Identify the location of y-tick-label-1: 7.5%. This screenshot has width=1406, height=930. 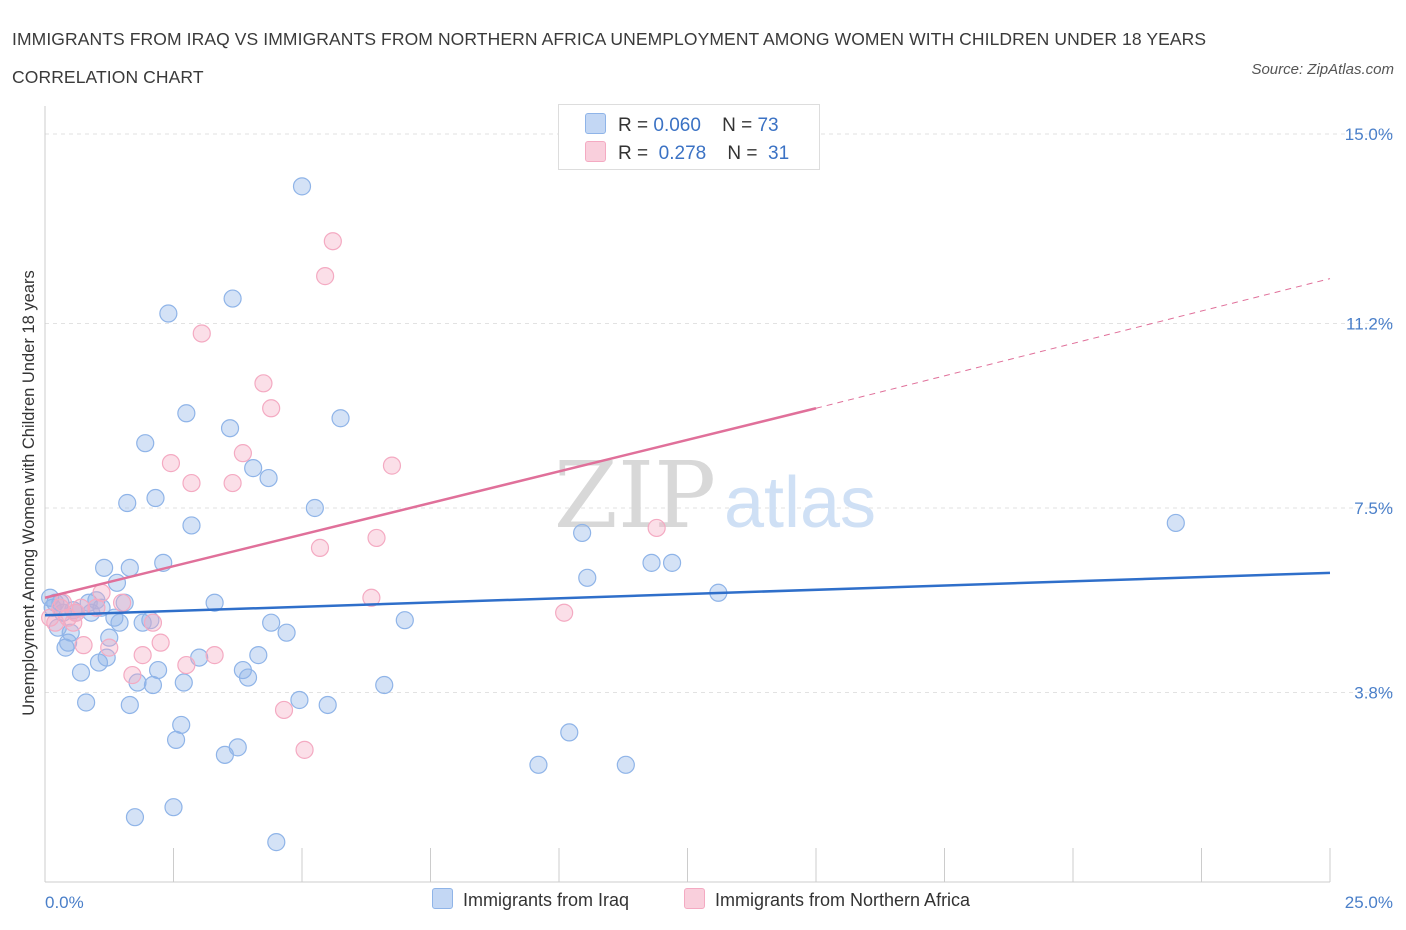
(1373, 508).